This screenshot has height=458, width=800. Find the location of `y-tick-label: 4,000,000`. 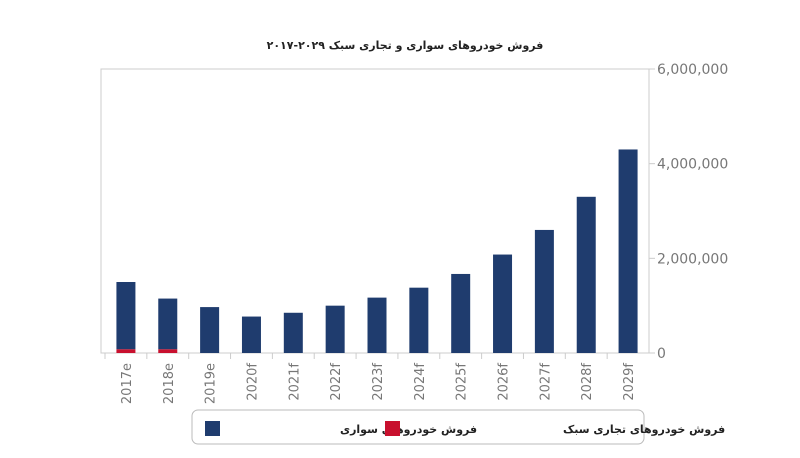

y-tick-label: 4,000,000 is located at coordinates (692, 165).